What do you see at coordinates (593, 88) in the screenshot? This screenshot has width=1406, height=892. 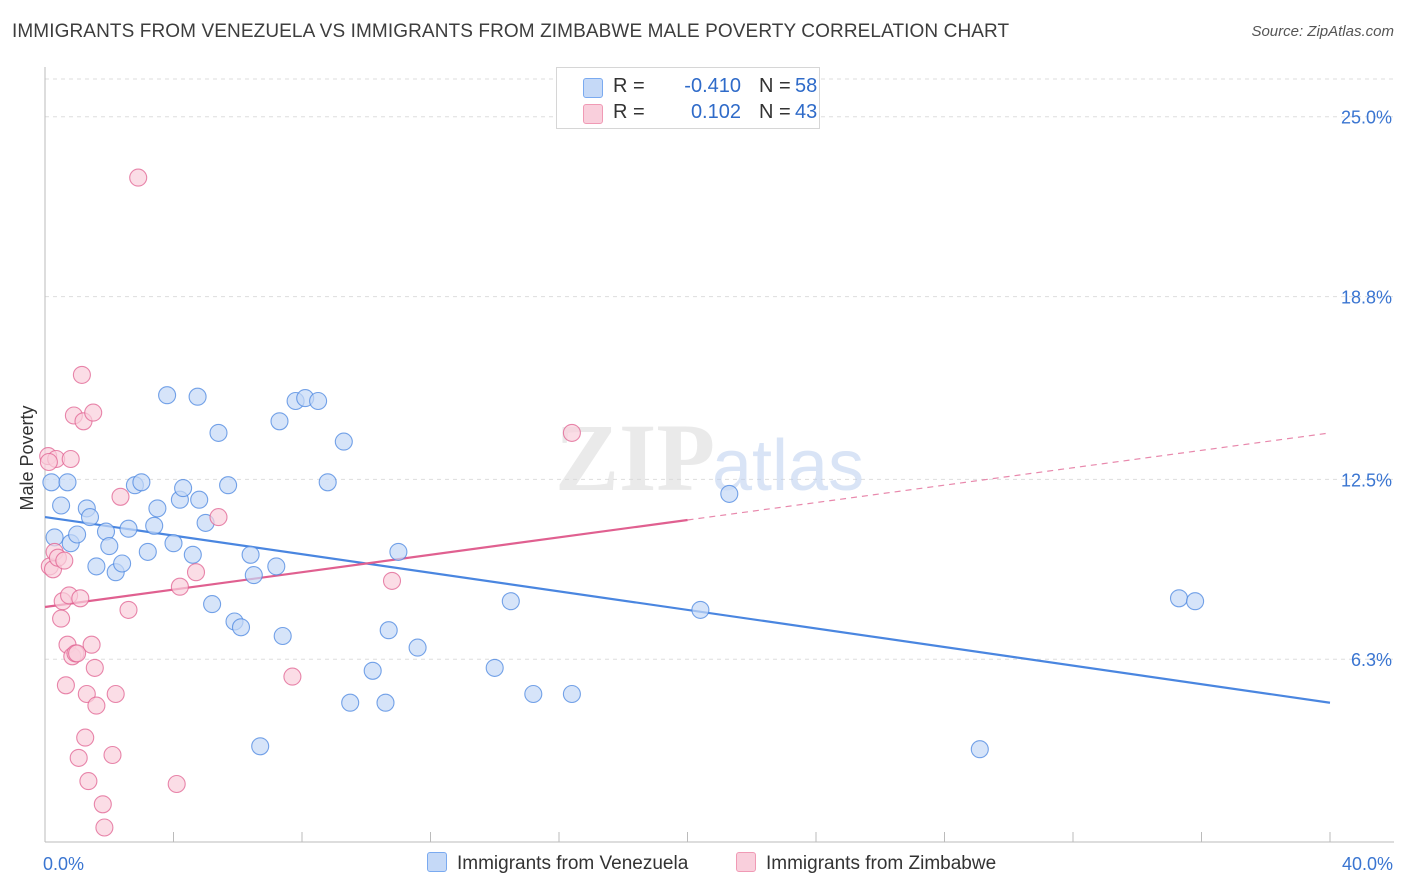 I see `legend-swatch-venezuela` at bounding box center [593, 88].